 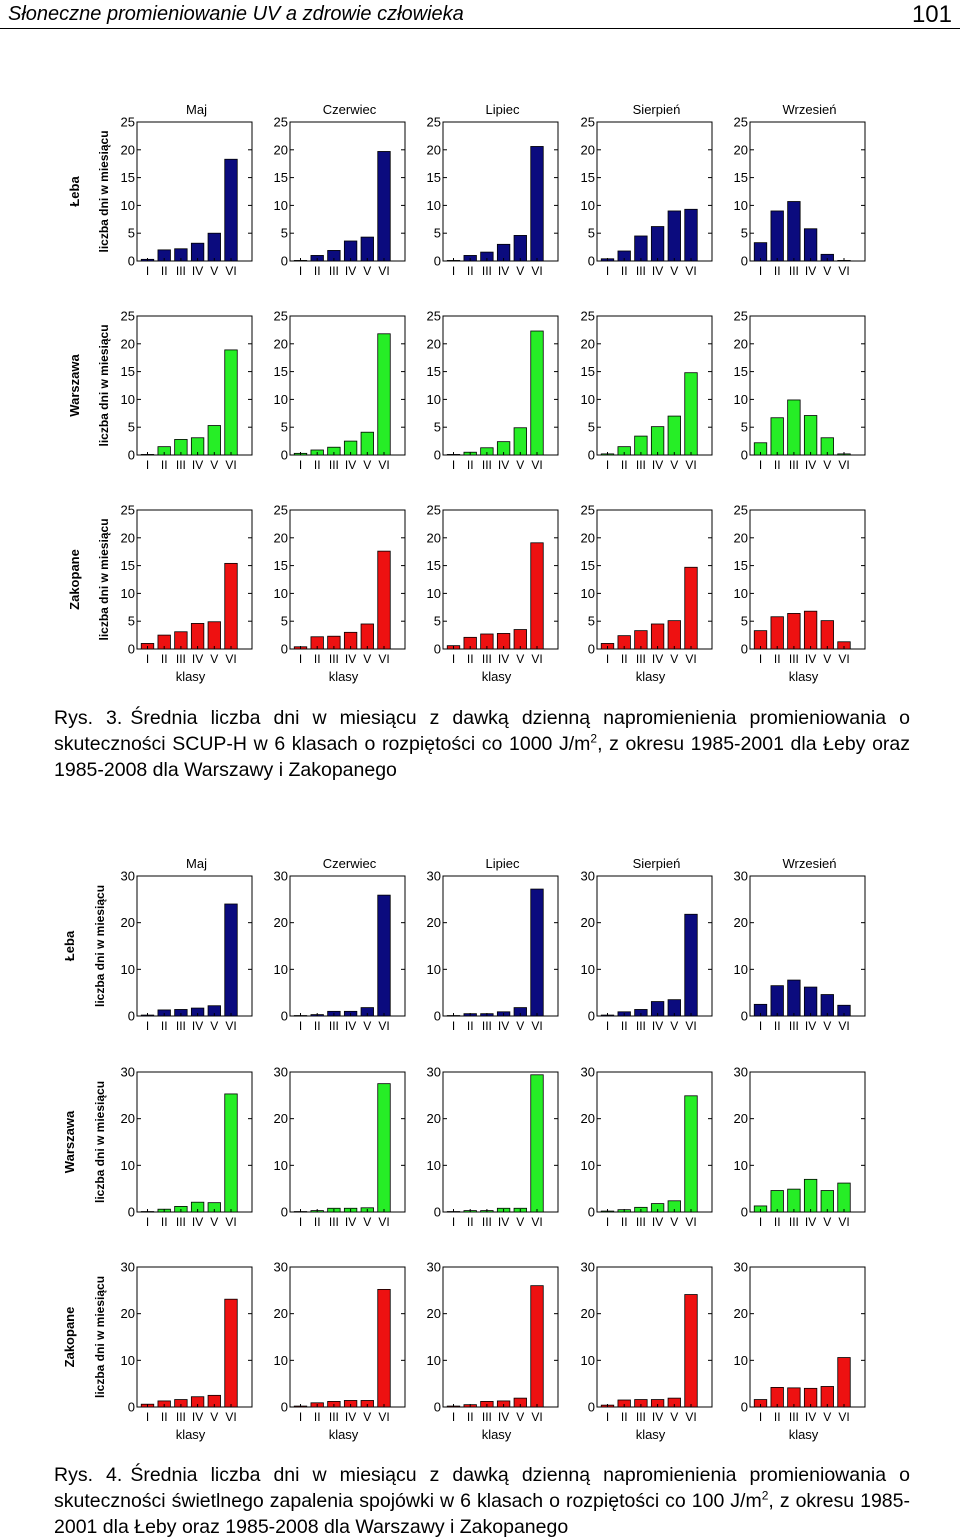 I want to click on y-tick-label-warszawa-maj-0: 0, so click(x=131, y=455).